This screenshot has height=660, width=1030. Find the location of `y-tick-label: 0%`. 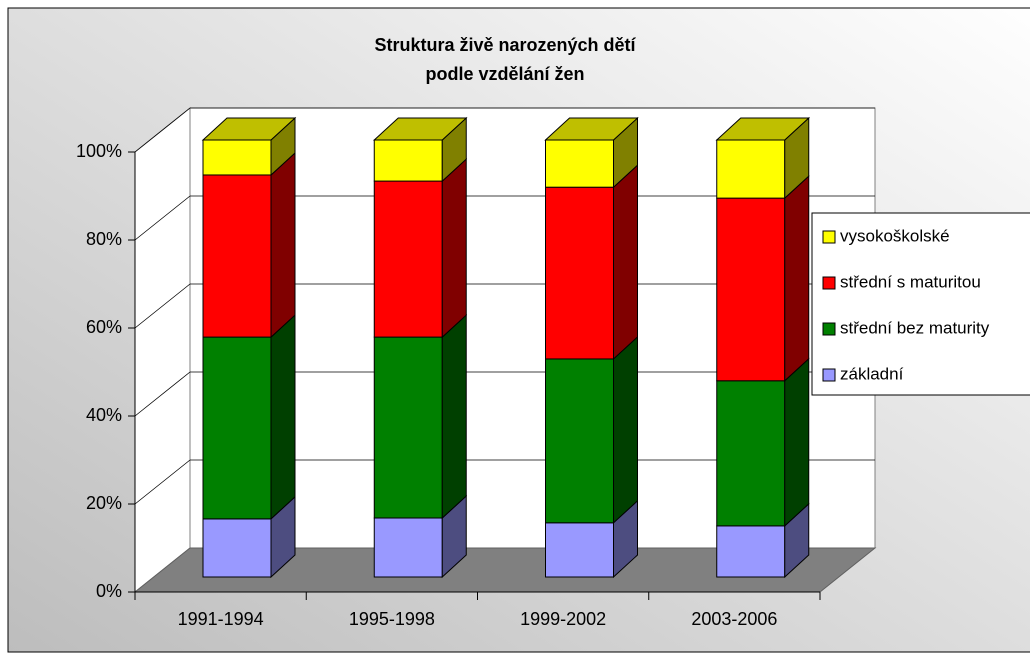

y-tick-label: 0% is located at coordinates (109, 591).